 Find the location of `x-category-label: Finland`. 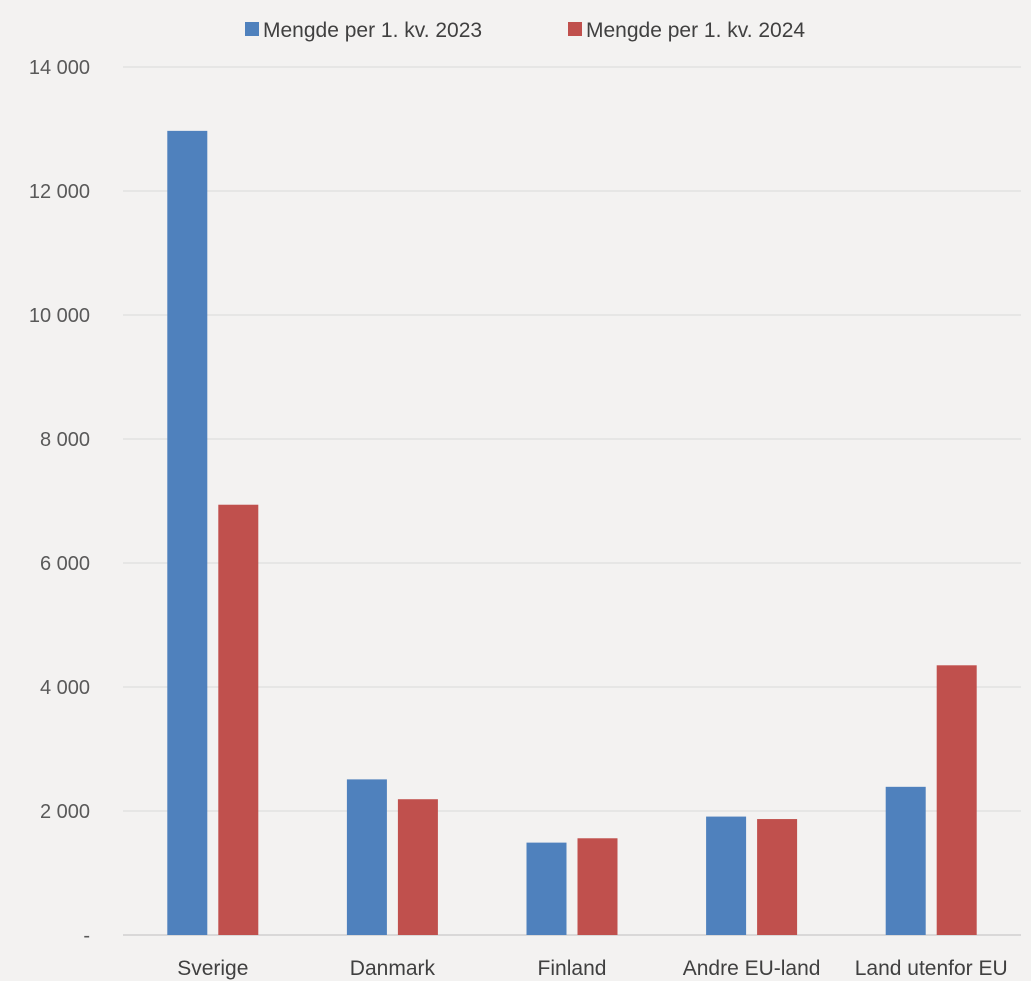

x-category-label: Finland is located at coordinates (572, 968).